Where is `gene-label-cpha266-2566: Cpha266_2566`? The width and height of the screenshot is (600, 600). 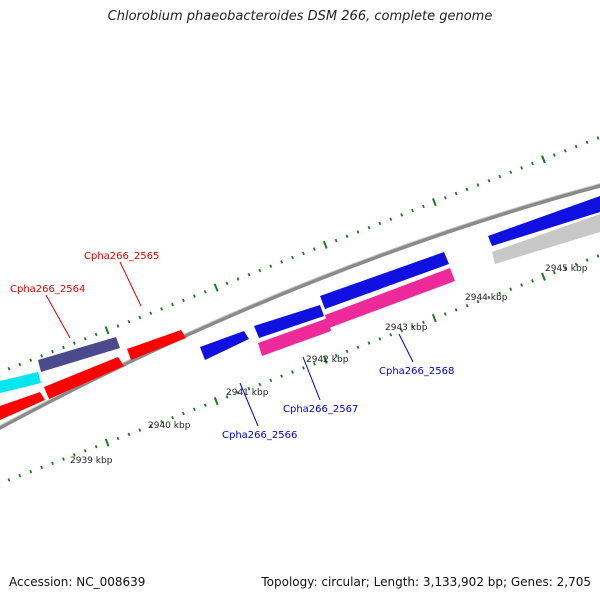 gene-label-cpha266-2566: Cpha266_2566 is located at coordinates (259, 435).